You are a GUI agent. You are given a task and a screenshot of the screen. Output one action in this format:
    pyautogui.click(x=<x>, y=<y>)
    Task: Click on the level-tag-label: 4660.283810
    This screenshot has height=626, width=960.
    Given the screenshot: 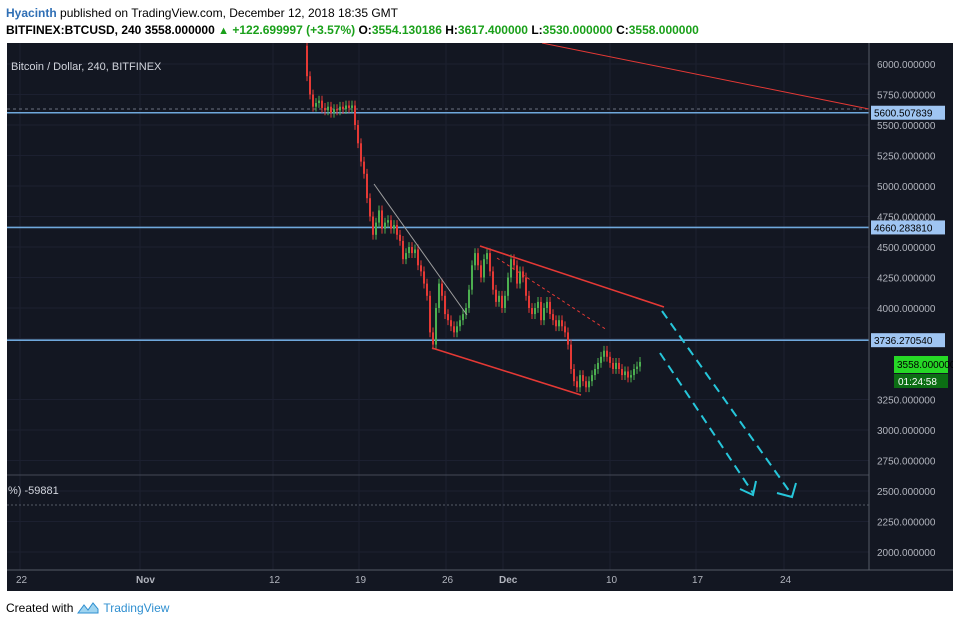 What is the action you would take?
    pyautogui.click(x=903, y=228)
    